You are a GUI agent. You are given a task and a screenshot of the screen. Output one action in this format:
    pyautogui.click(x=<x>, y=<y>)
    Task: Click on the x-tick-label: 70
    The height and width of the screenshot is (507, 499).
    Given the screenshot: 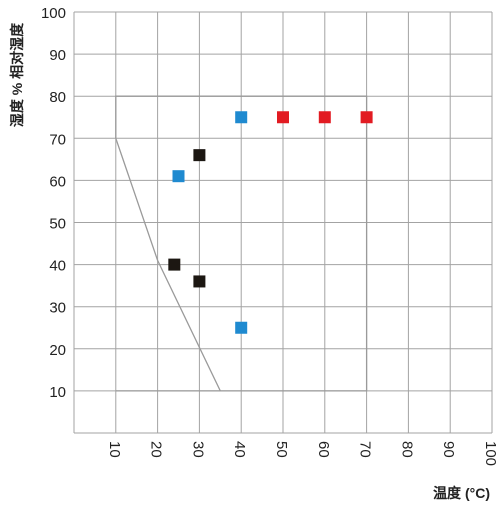 What is the action you would take?
    pyautogui.click(x=365, y=449)
    